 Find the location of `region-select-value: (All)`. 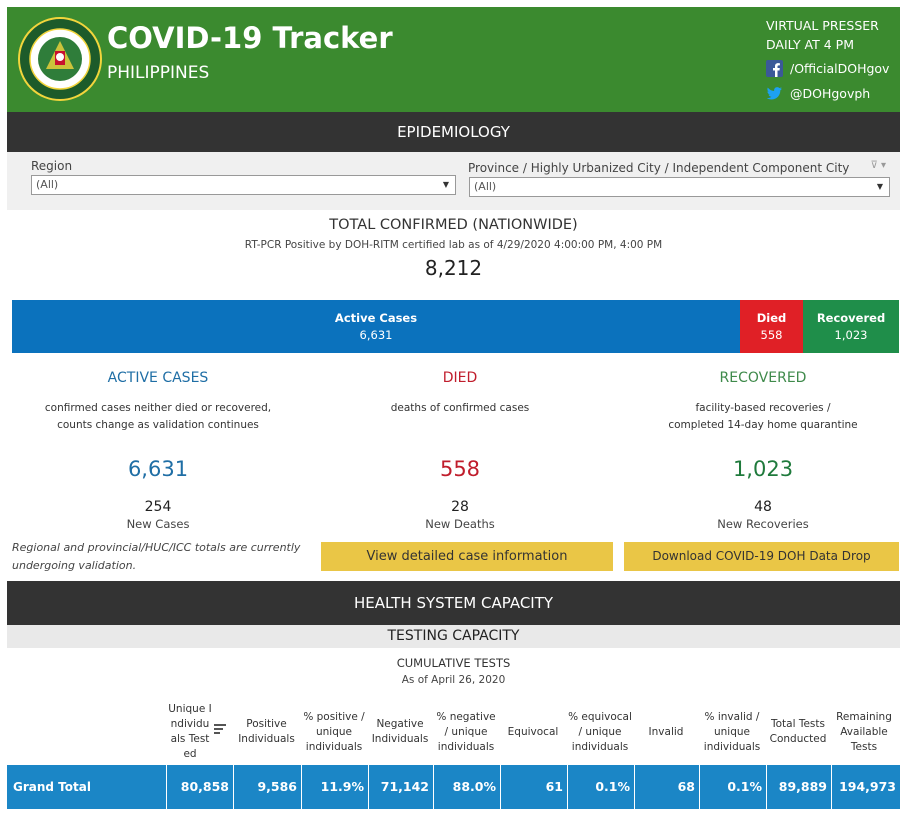

region-select-value: (All) is located at coordinates (47, 184).